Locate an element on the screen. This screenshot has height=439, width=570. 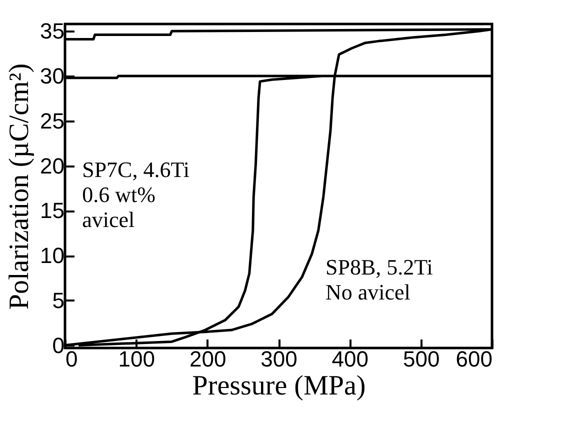
series-label: SP8B, 5.2Ti No avicel is located at coordinates (379, 279).